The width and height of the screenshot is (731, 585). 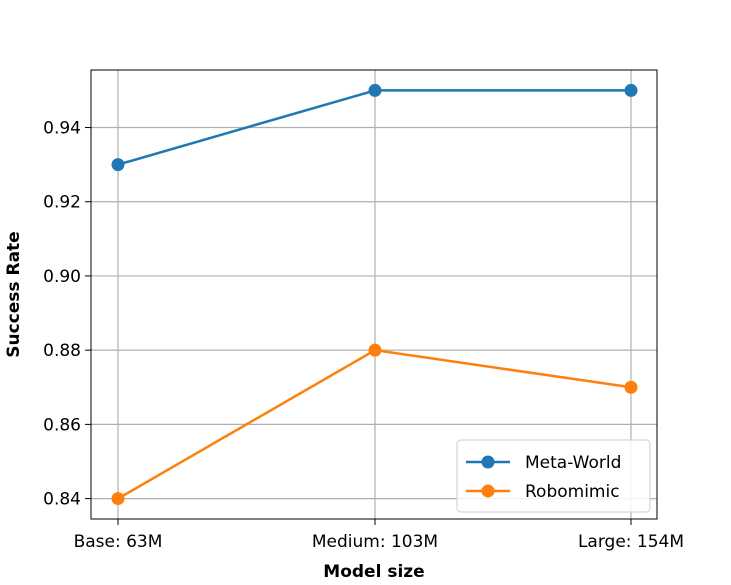 I want to click on legend: Meta-World Robomimic, so click(x=553, y=476).